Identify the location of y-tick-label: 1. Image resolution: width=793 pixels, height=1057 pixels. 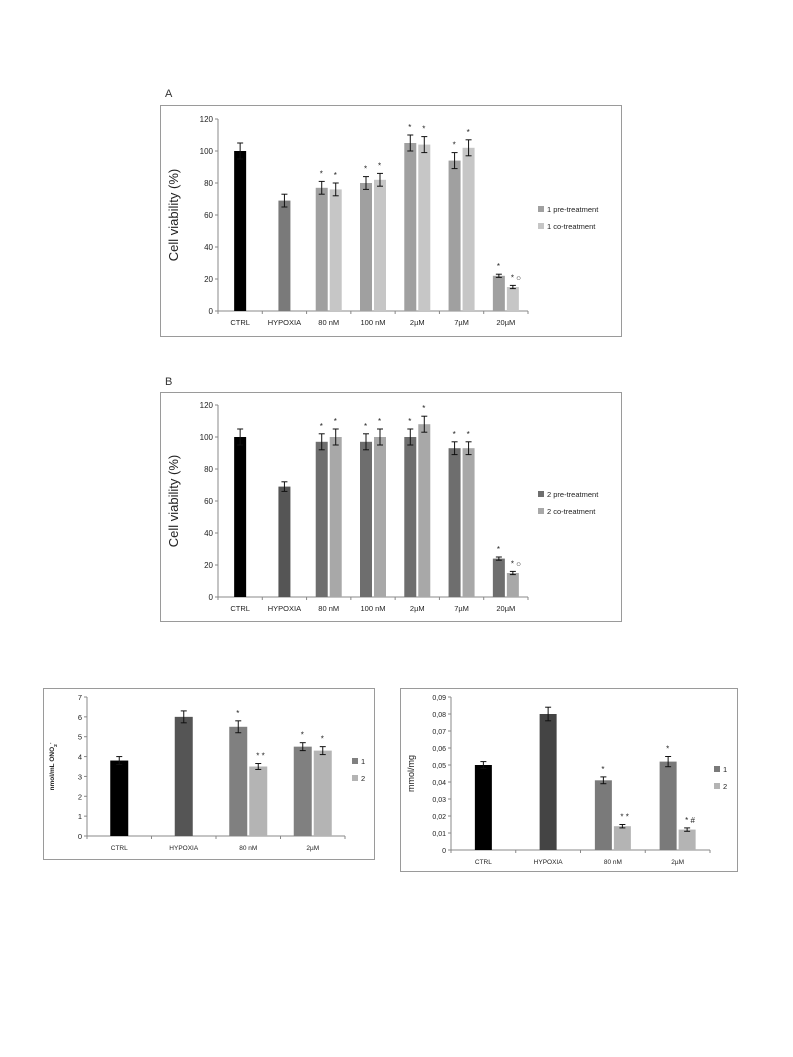
(80, 816).